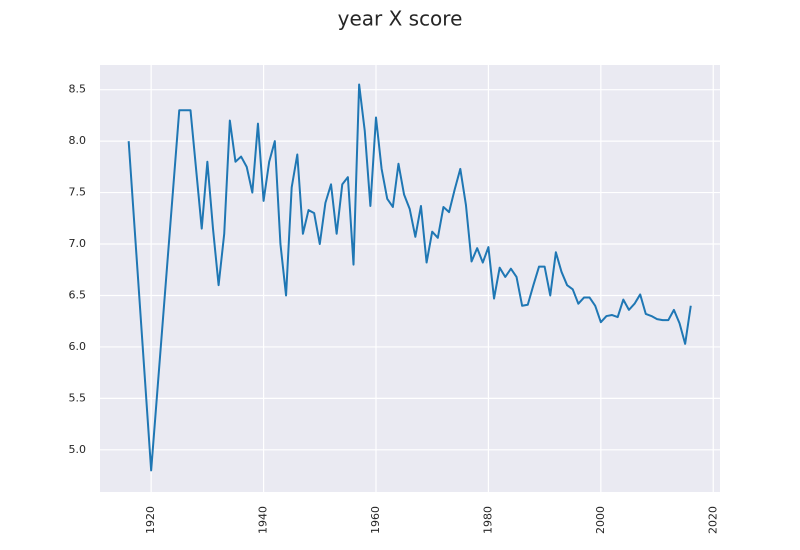  What do you see at coordinates (150, 520) in the screenshot?
I see `x-tick-label: 1920` at bounding box center [150, 520].